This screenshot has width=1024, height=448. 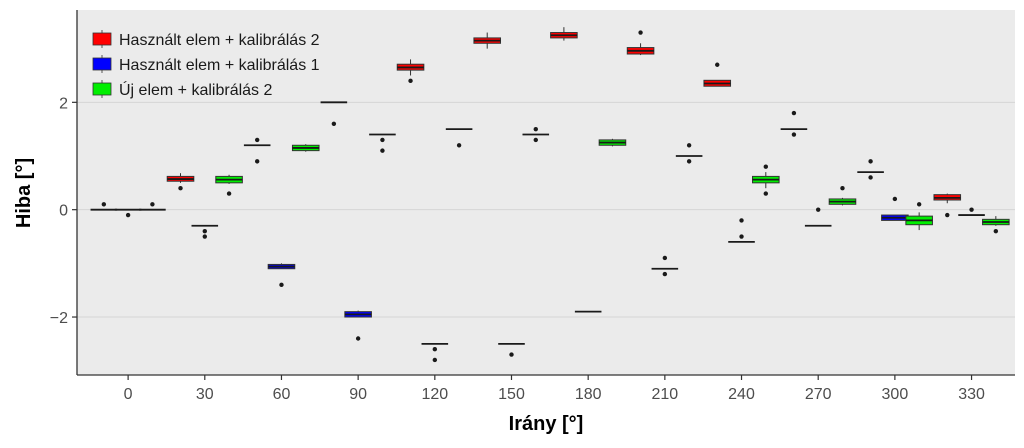 What do you see at coordinates (546, 424) in the screenshot?
I see `x-axis-title: Irány [°]` at bounding box center [546, 424].